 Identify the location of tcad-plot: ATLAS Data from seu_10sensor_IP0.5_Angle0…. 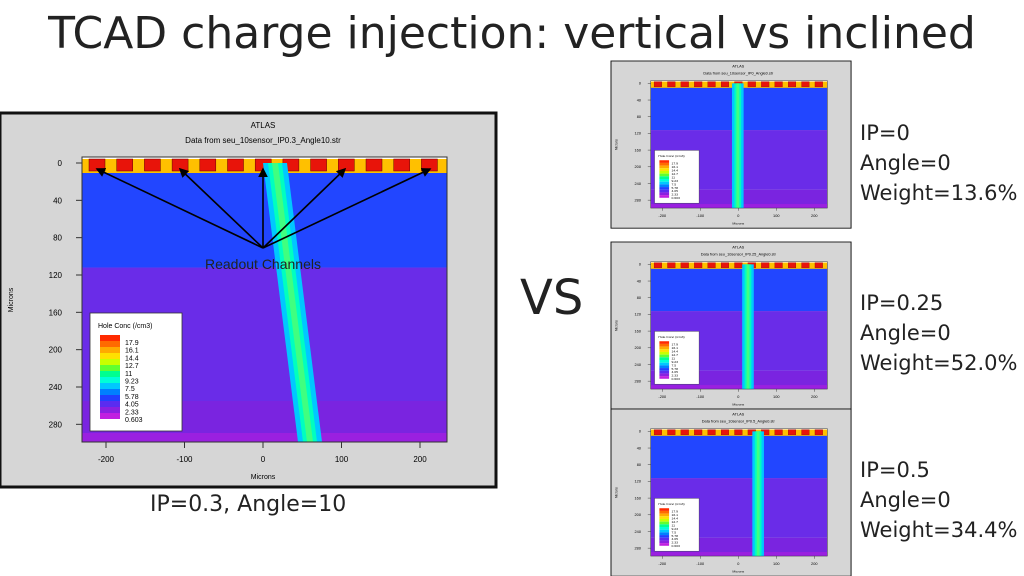
(731, 492).